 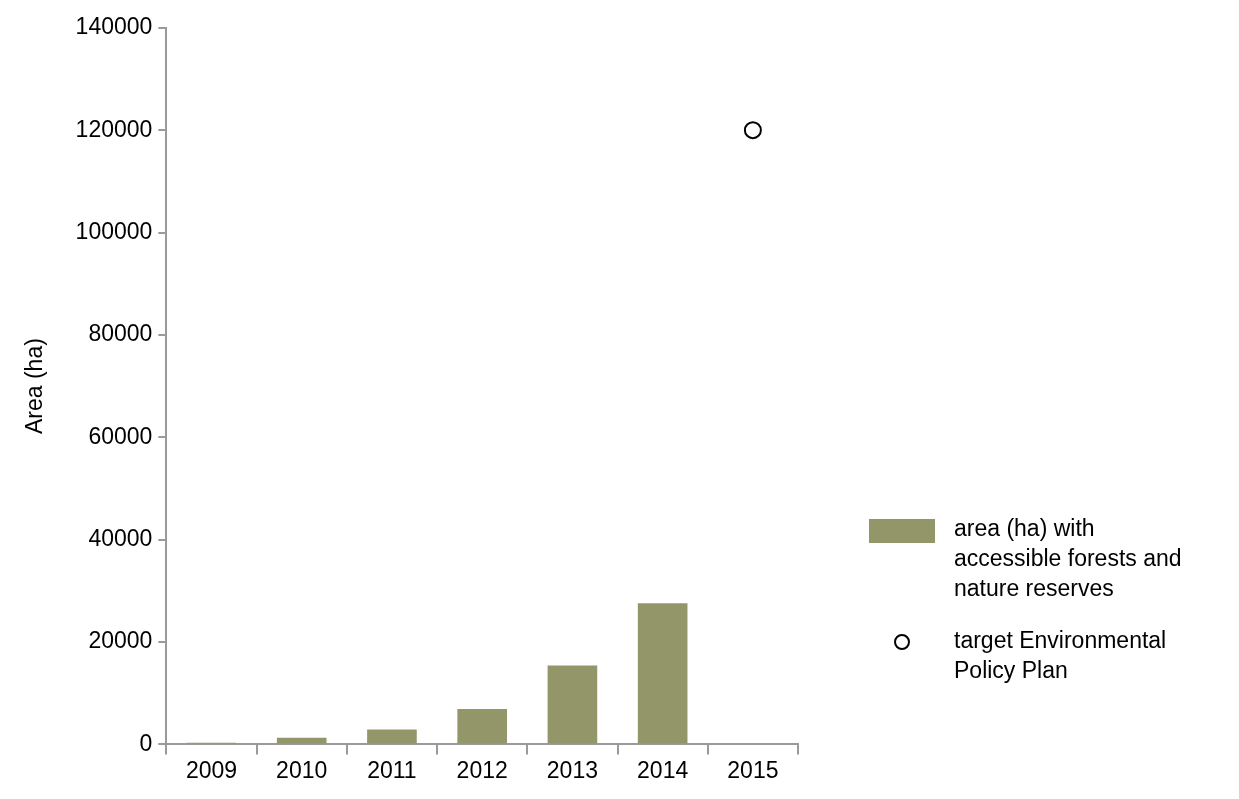 What do you see at coordinates (663, 769) in the screenshot?
I see `x-tick-label: 2014` at bounding box center [663, 769].